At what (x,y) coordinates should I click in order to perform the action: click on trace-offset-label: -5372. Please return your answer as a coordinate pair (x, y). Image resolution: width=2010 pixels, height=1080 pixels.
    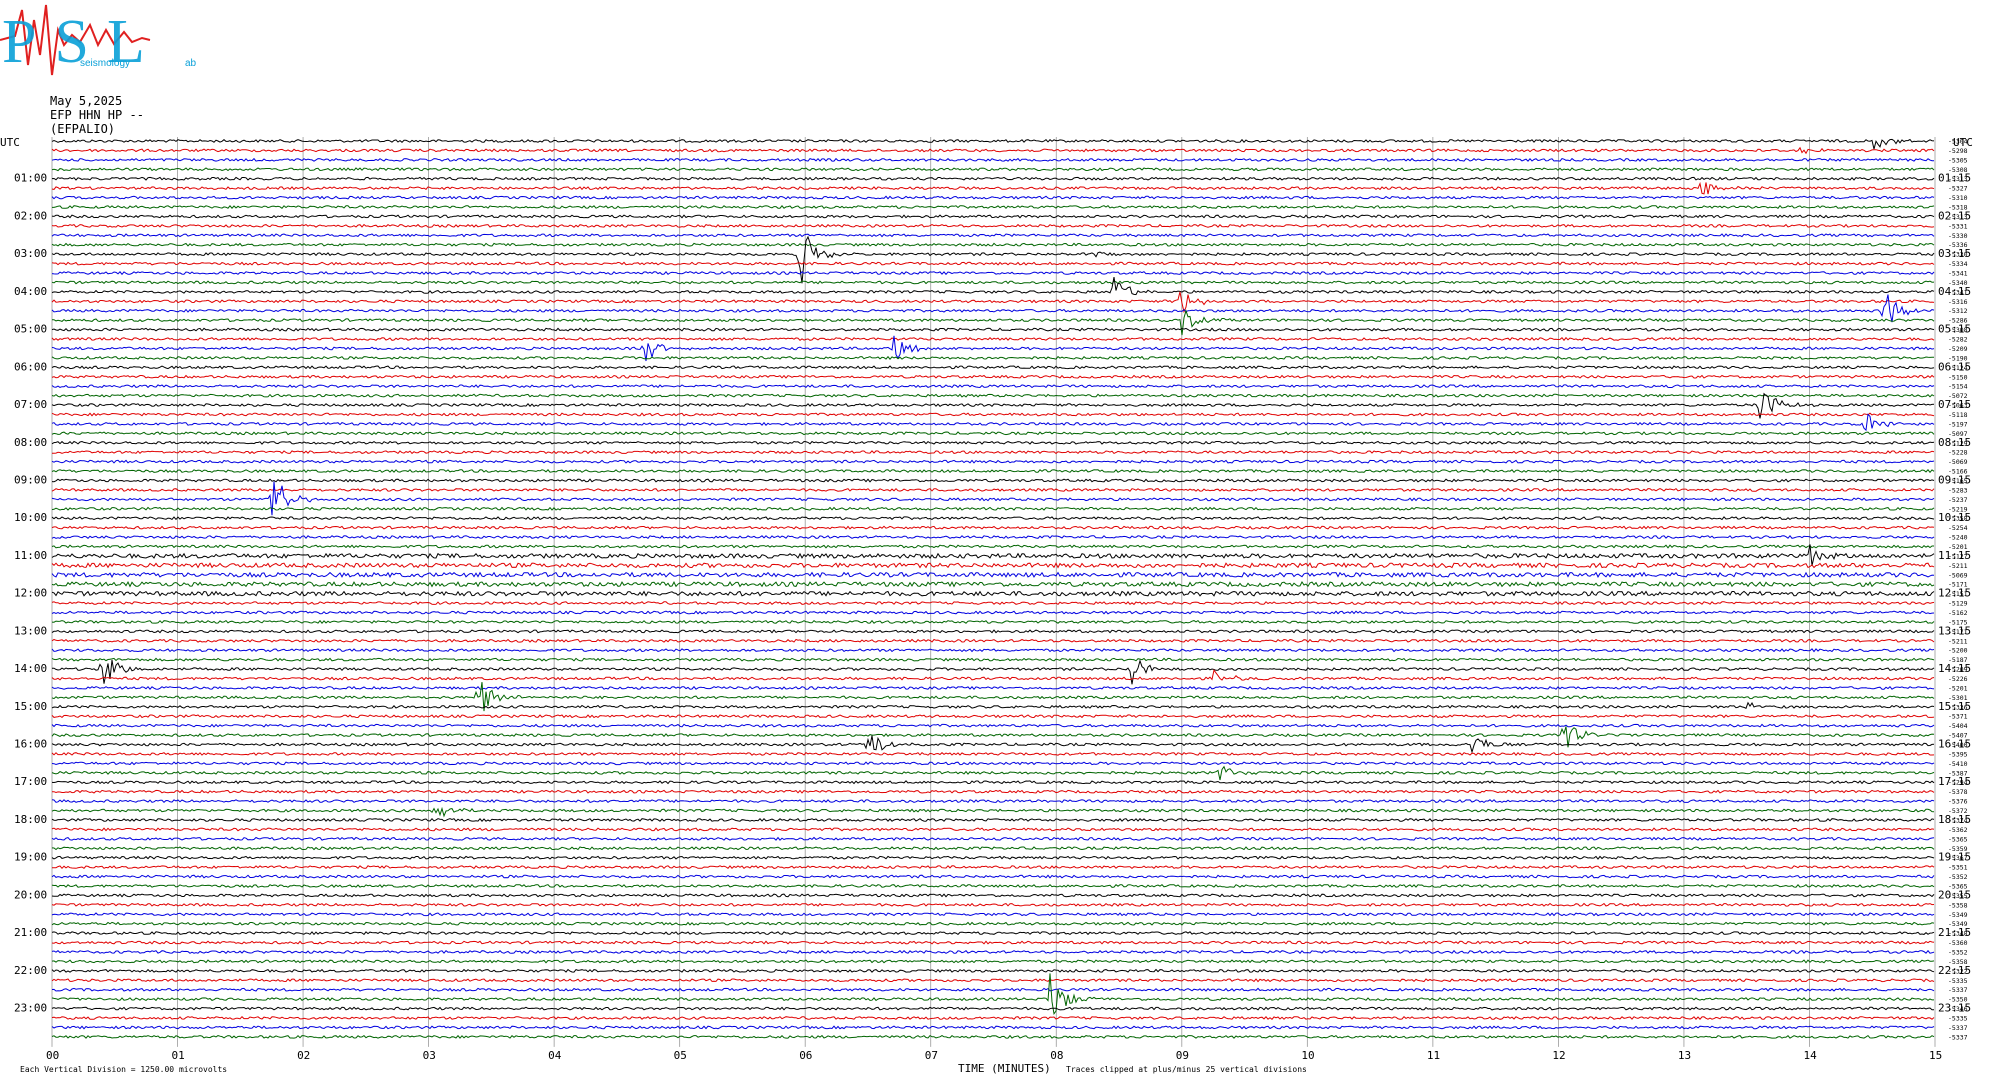
    Looking at the image, I should click on (1958, 811).